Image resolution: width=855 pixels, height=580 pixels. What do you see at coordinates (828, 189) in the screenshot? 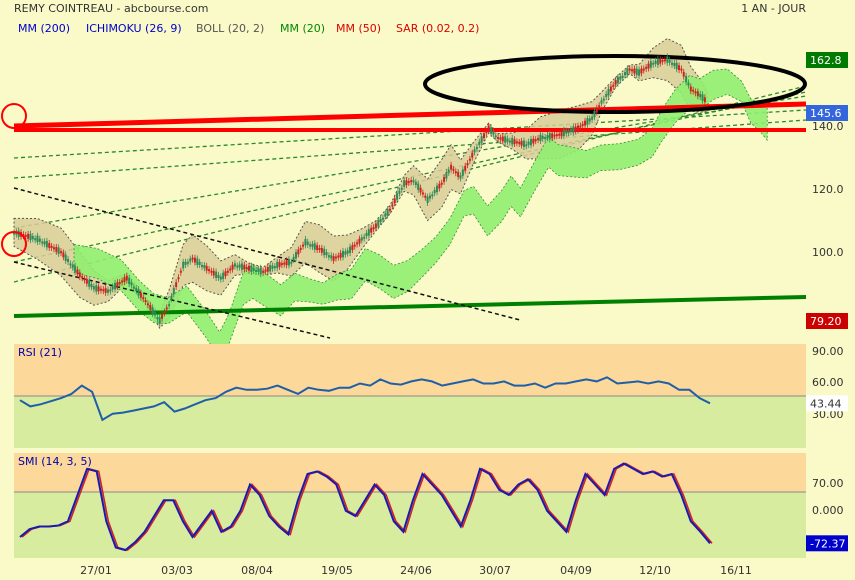
I see `price-tick-label: 120.0` at bounding box center [828, 189].